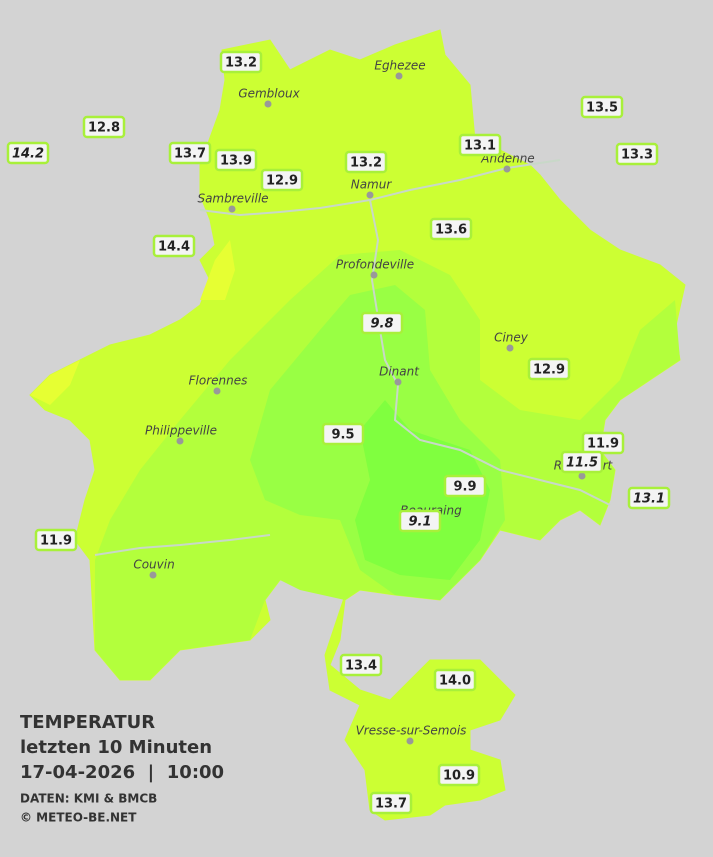 The height and width of the screenshot is (857, 713). What do you see at coordinates (122, 772) in the screenshot?
I see `datetime: 17-04-2026 | 10:00` at bounding box center [122, 772].